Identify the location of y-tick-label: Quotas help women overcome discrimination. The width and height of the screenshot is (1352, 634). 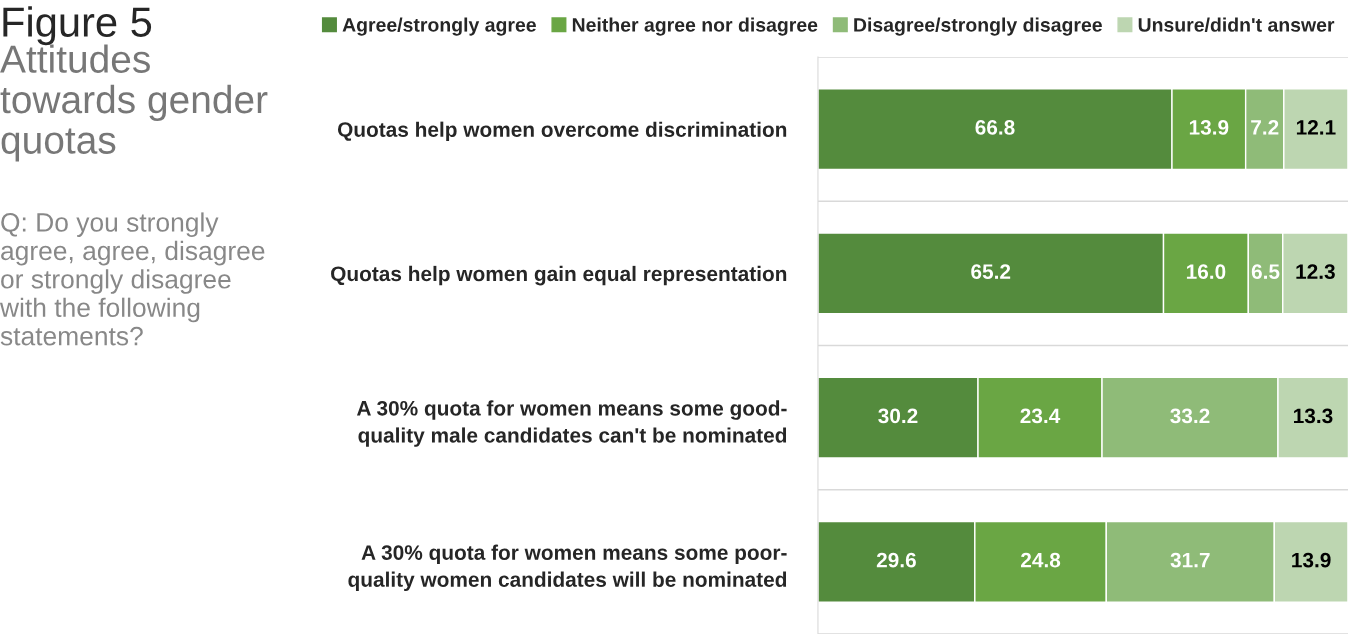
(562, 131).